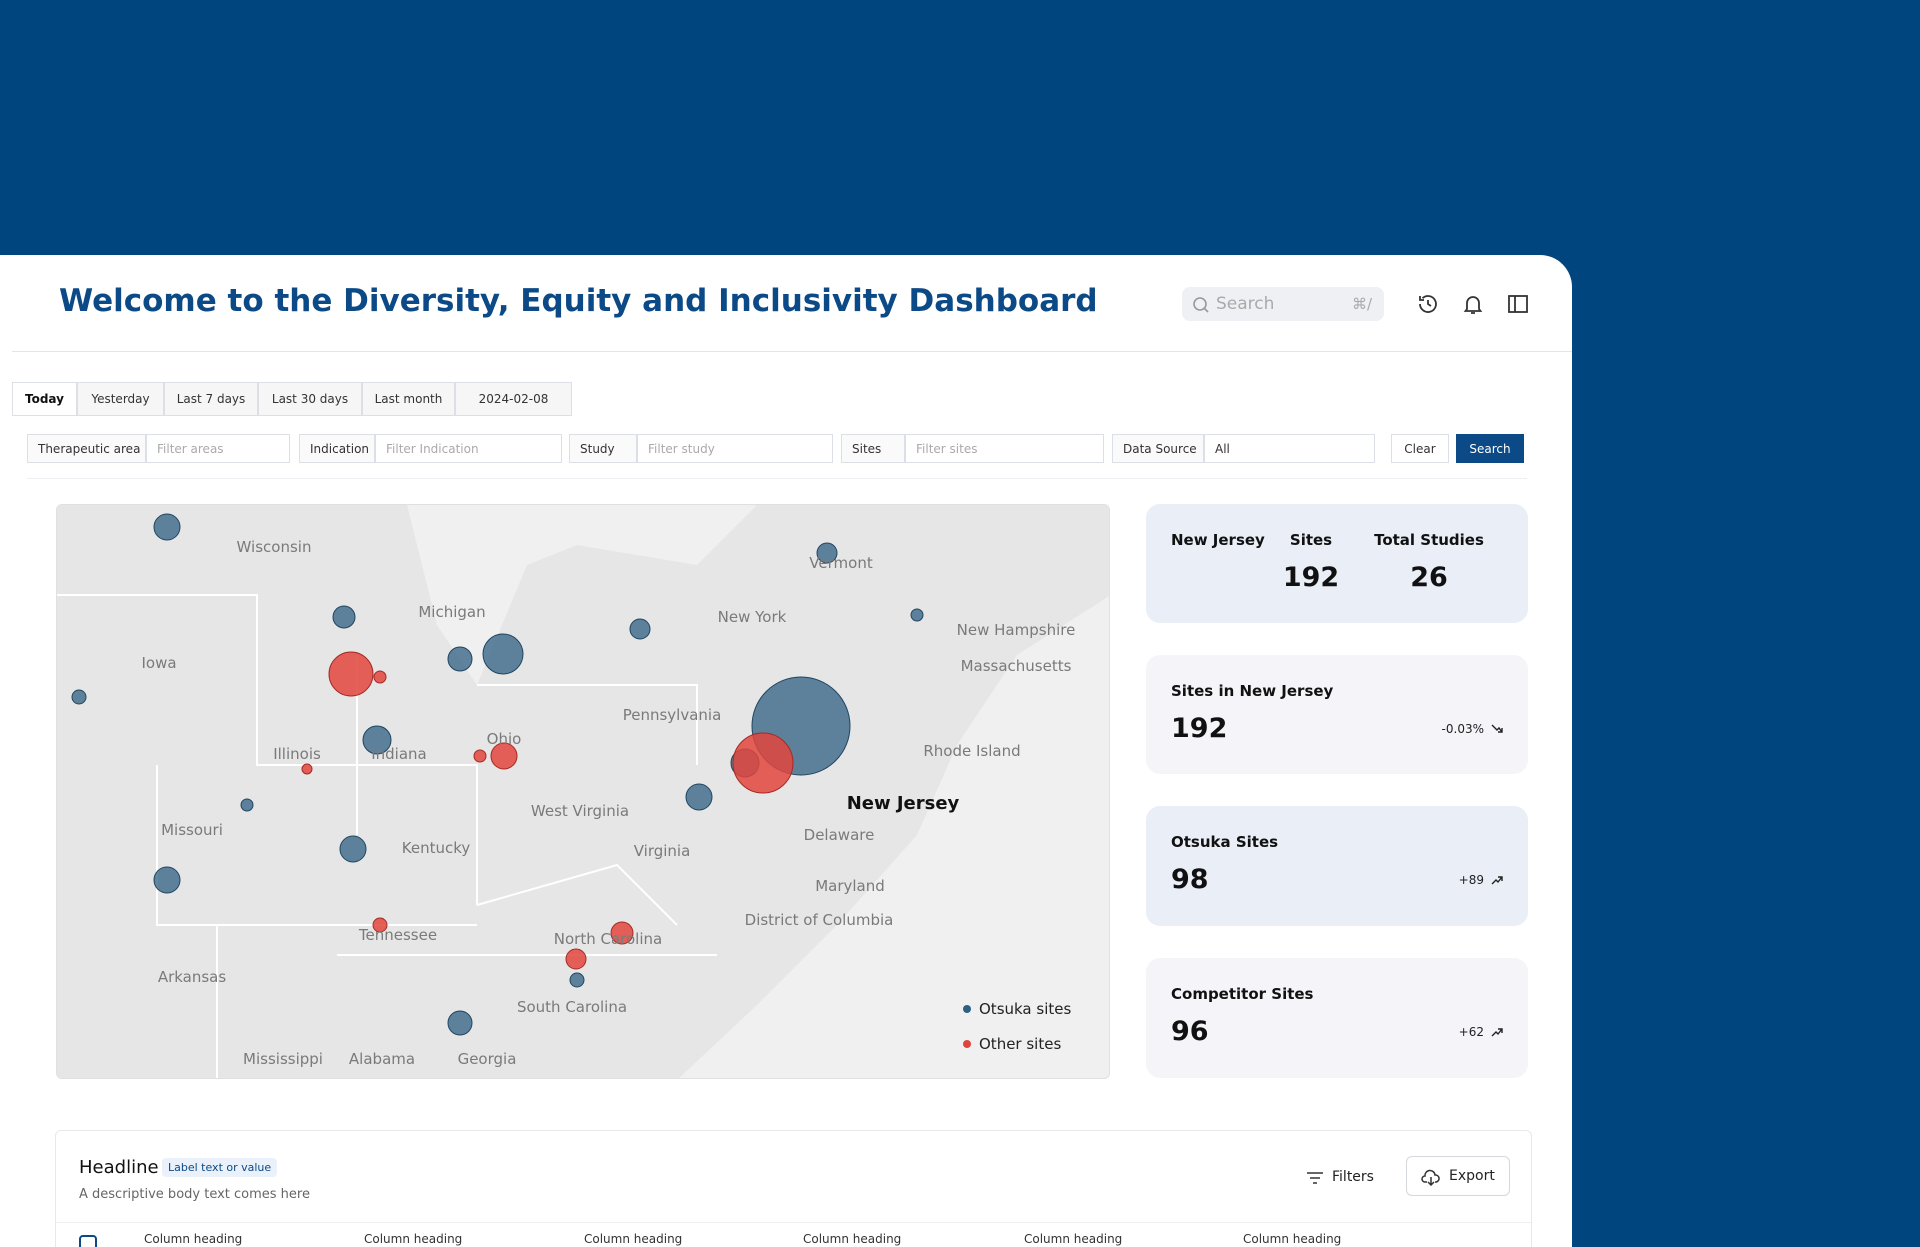 Image resolution: width=1920 pixels, height=1247 pixels. What do you see at coordinates (408, 399) in the screenshot?
I see `date-tab: Last month` at bounding box center [408, 399].